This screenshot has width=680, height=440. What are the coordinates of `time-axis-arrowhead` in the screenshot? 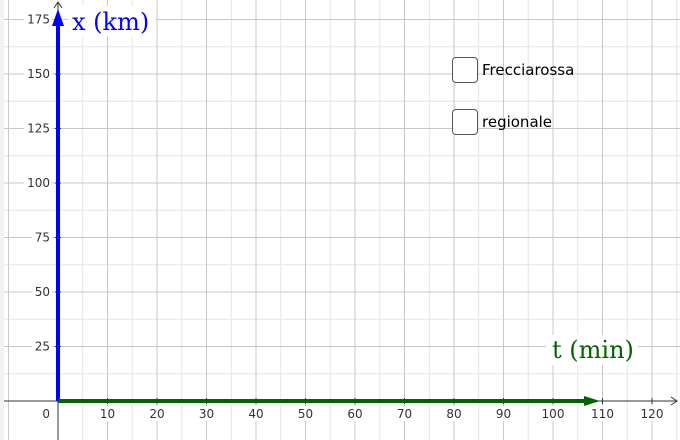 It's located at (592, 401).